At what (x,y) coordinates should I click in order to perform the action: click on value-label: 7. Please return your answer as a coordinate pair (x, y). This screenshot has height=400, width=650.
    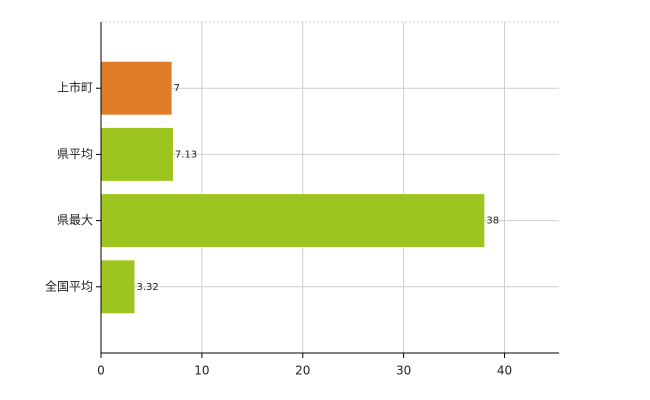
    Looking at the image, I should click on (177, 88).